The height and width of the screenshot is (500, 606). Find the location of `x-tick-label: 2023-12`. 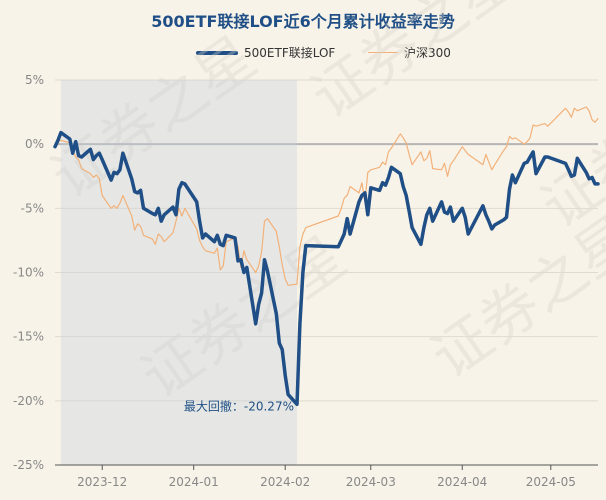

x-tick-label: 2023-12 is located at coordinates (102, 482).